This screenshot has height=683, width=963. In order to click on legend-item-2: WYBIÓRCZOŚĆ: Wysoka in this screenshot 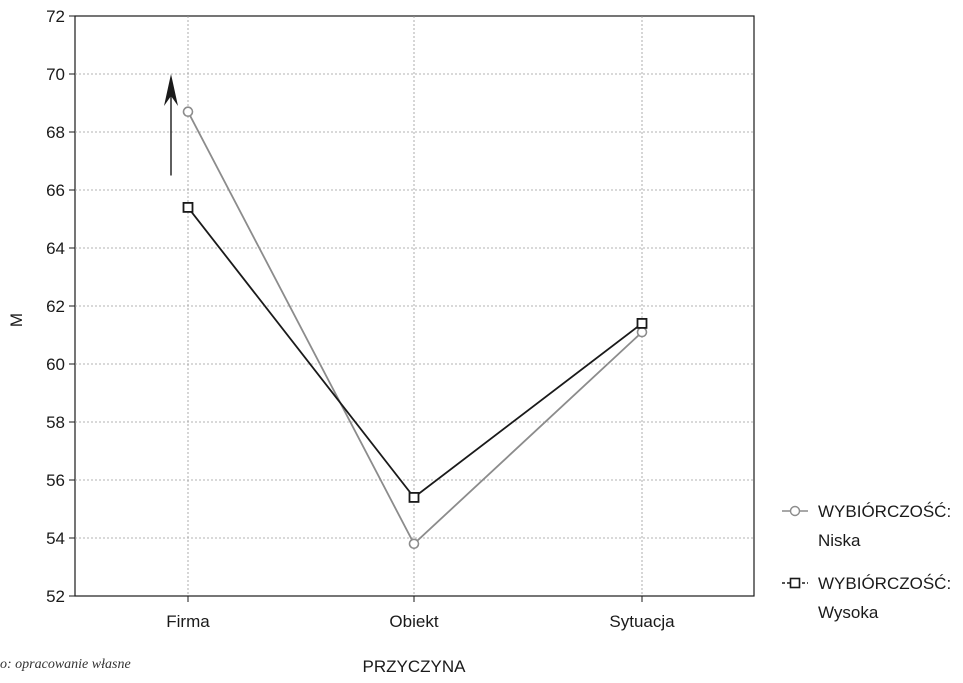, I will do `click(866, 598)`.